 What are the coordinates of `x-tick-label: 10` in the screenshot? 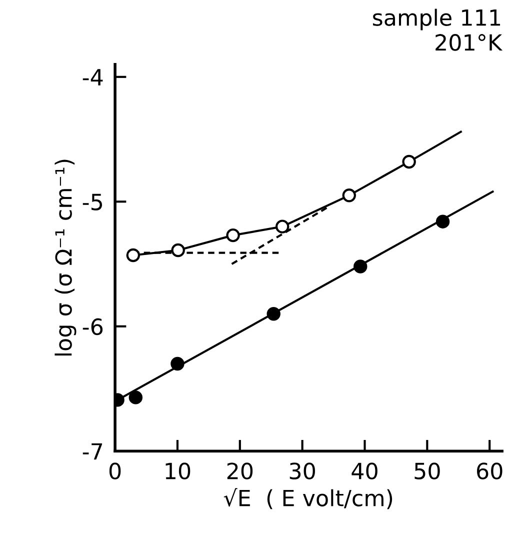 It's located at (178, 471).